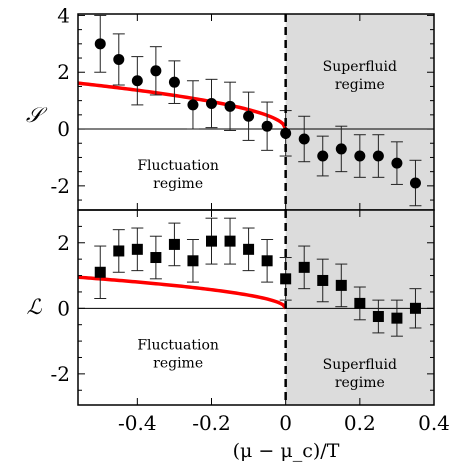  What do you see at coordinates (360, 365) in the screenshot?
I see `annotation-l: Superfluid` at bounding box center [360, 365].